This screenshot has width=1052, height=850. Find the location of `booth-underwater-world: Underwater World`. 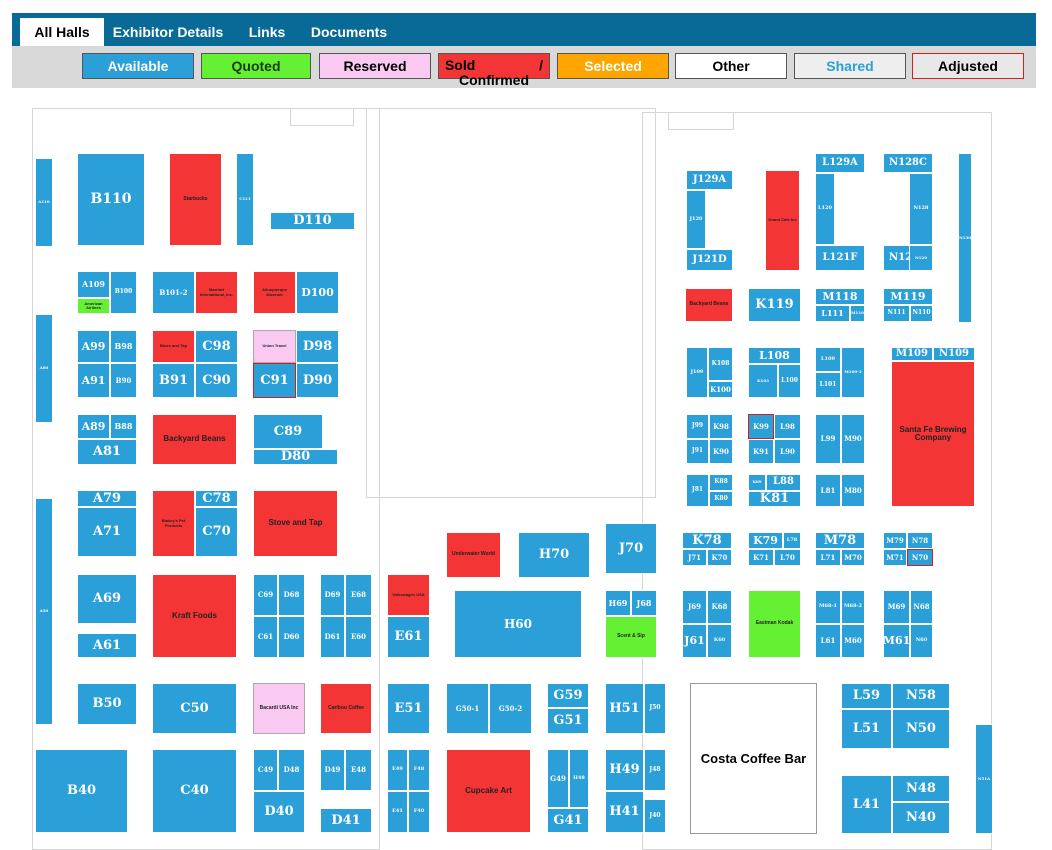

booth-underwater-world: Underwater World is located at coordinates (473, 555).